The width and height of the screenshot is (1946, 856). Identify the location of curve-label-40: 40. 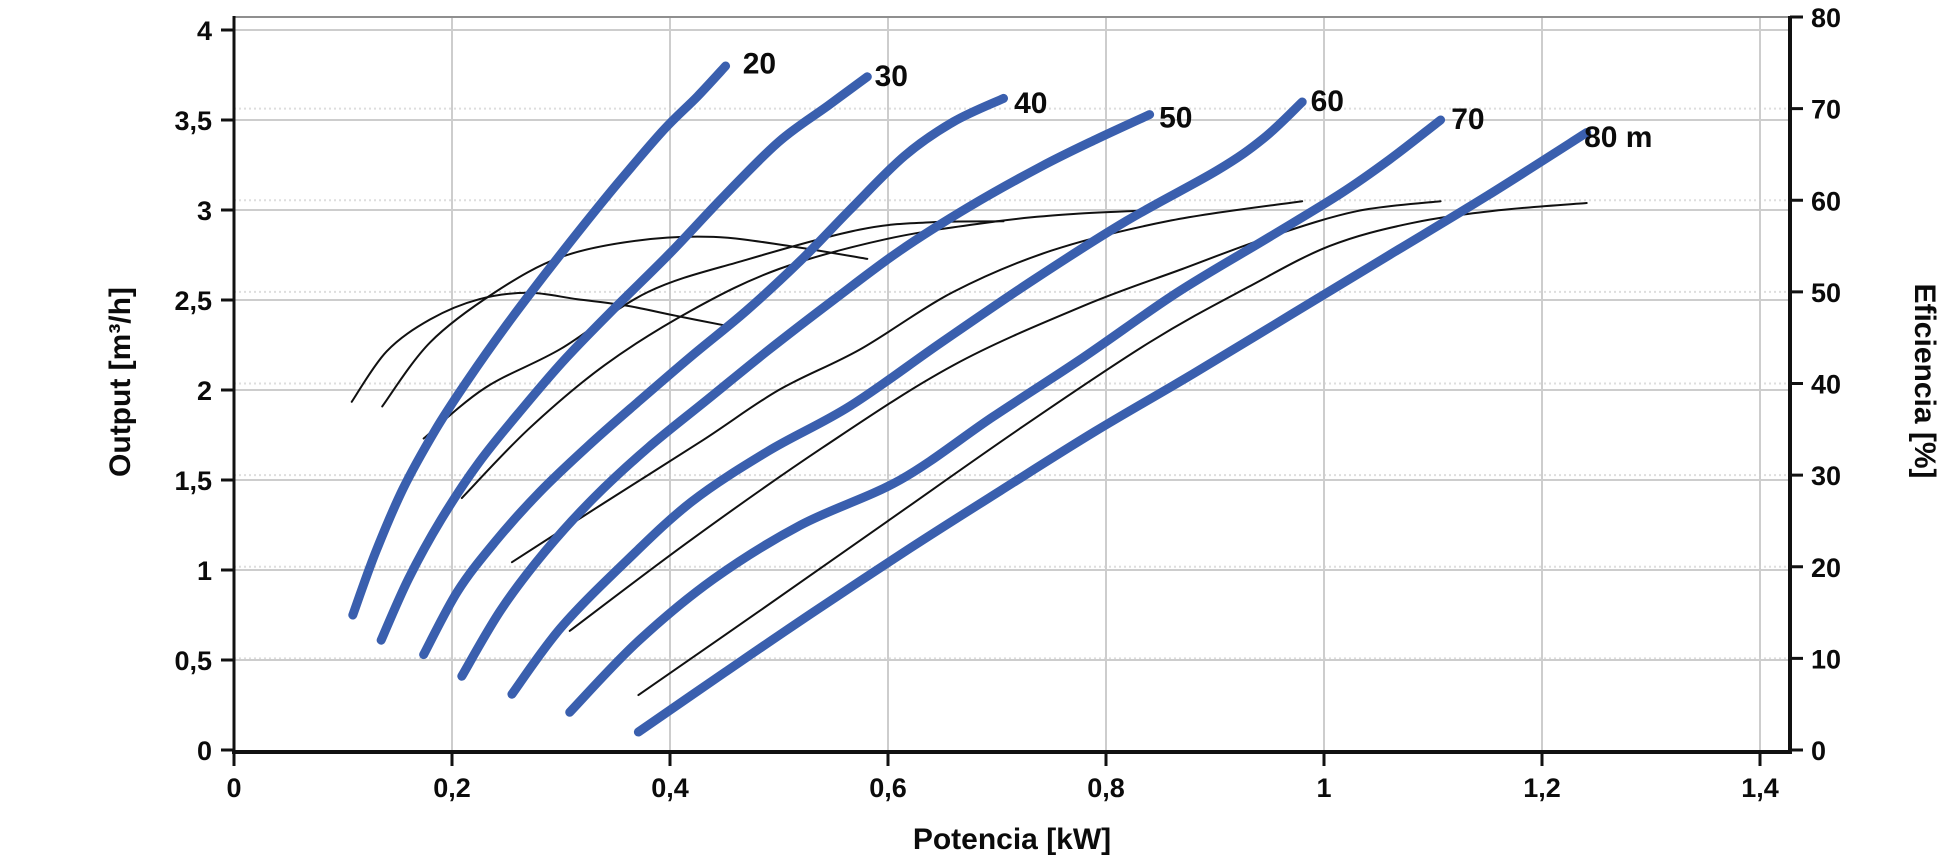
(1030, 103).